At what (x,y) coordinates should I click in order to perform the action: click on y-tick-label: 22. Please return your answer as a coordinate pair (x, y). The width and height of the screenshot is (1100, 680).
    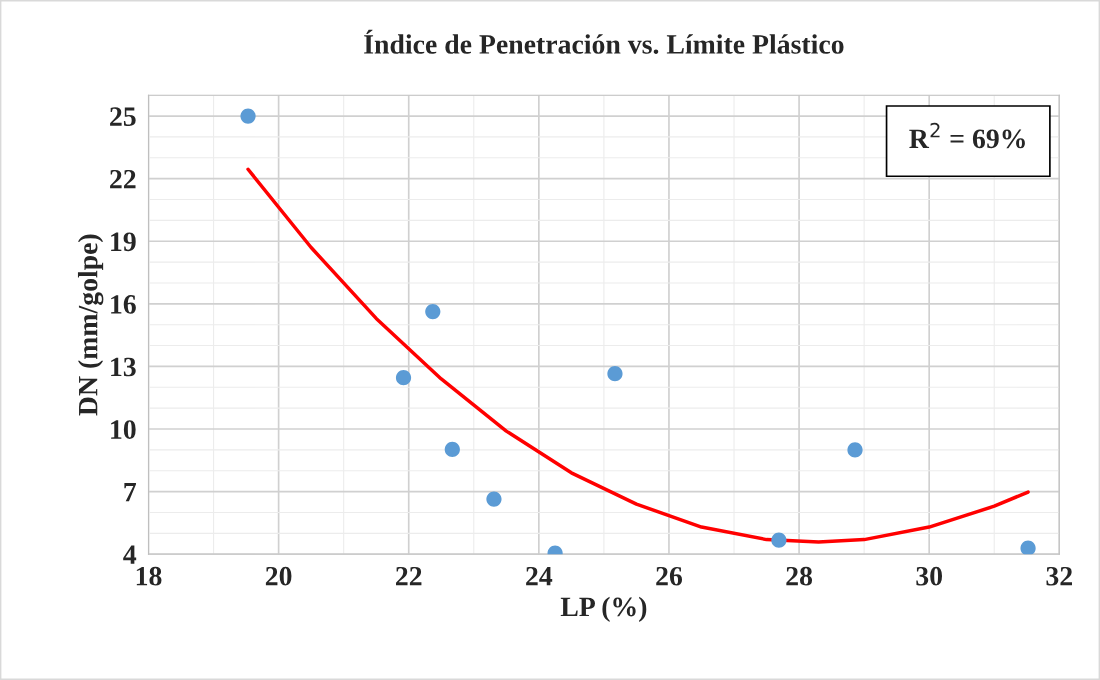
    Looking at the image, I should click on (123, 179).